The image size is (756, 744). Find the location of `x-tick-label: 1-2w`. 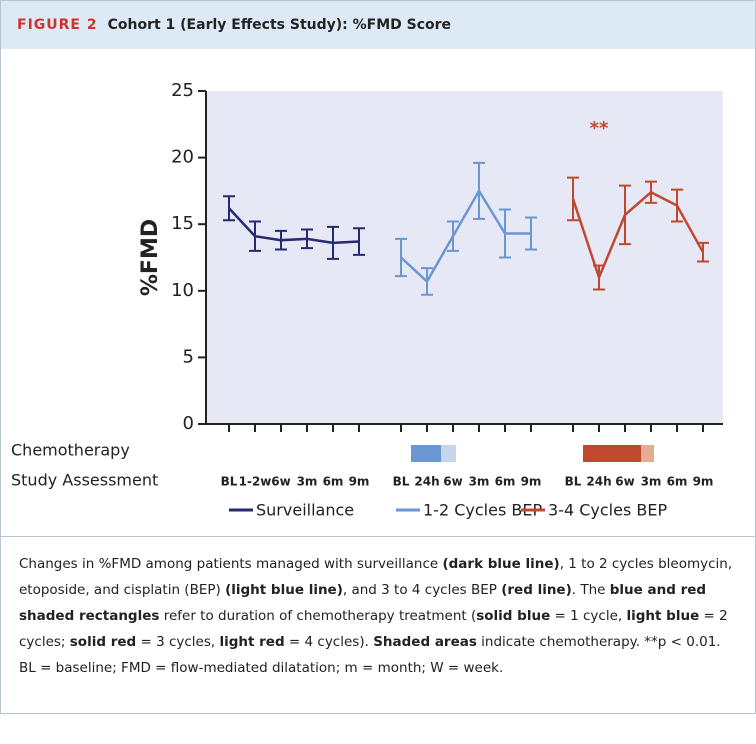

x-tick-label: 1-2w is located at coordinates (255, 482).